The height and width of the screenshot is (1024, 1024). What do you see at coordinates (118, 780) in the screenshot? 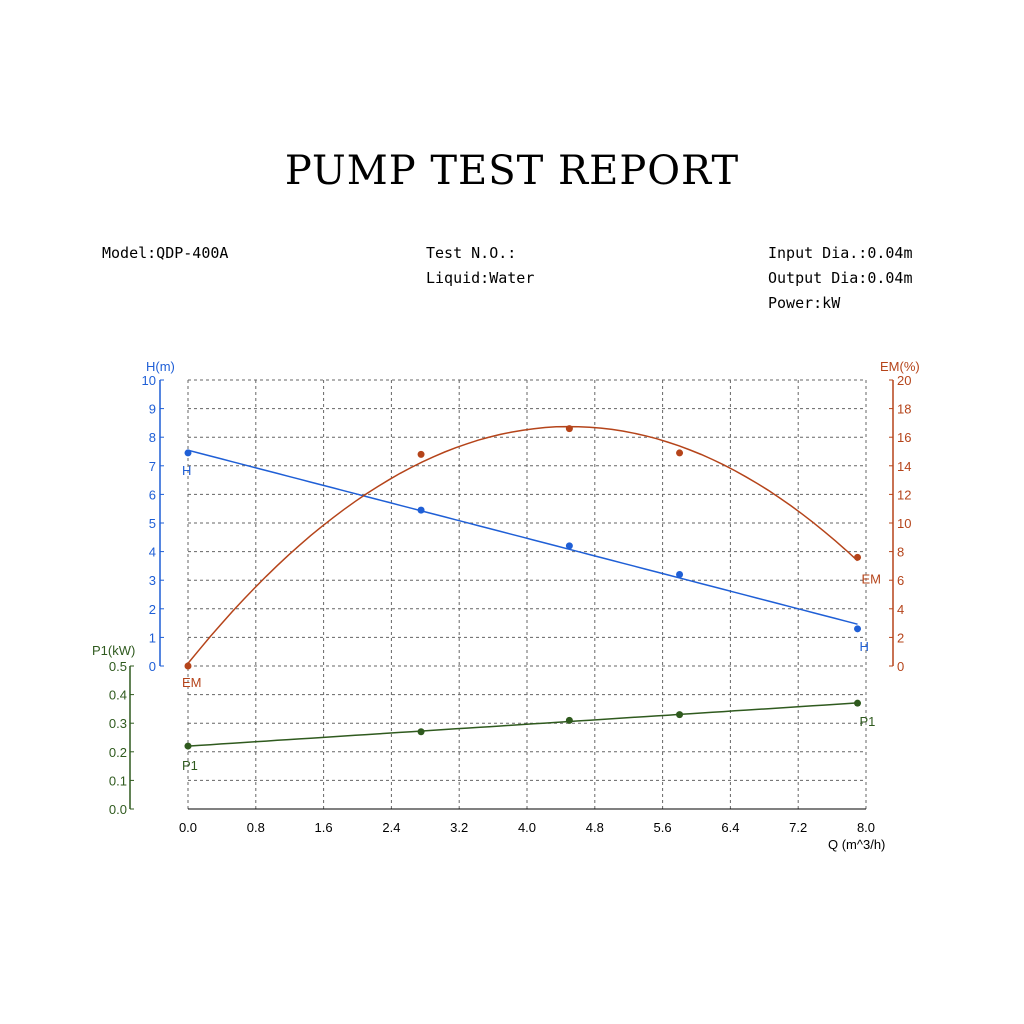
I see `p1-axis-tick-label: 0.1` at bounding box center [118, 780].